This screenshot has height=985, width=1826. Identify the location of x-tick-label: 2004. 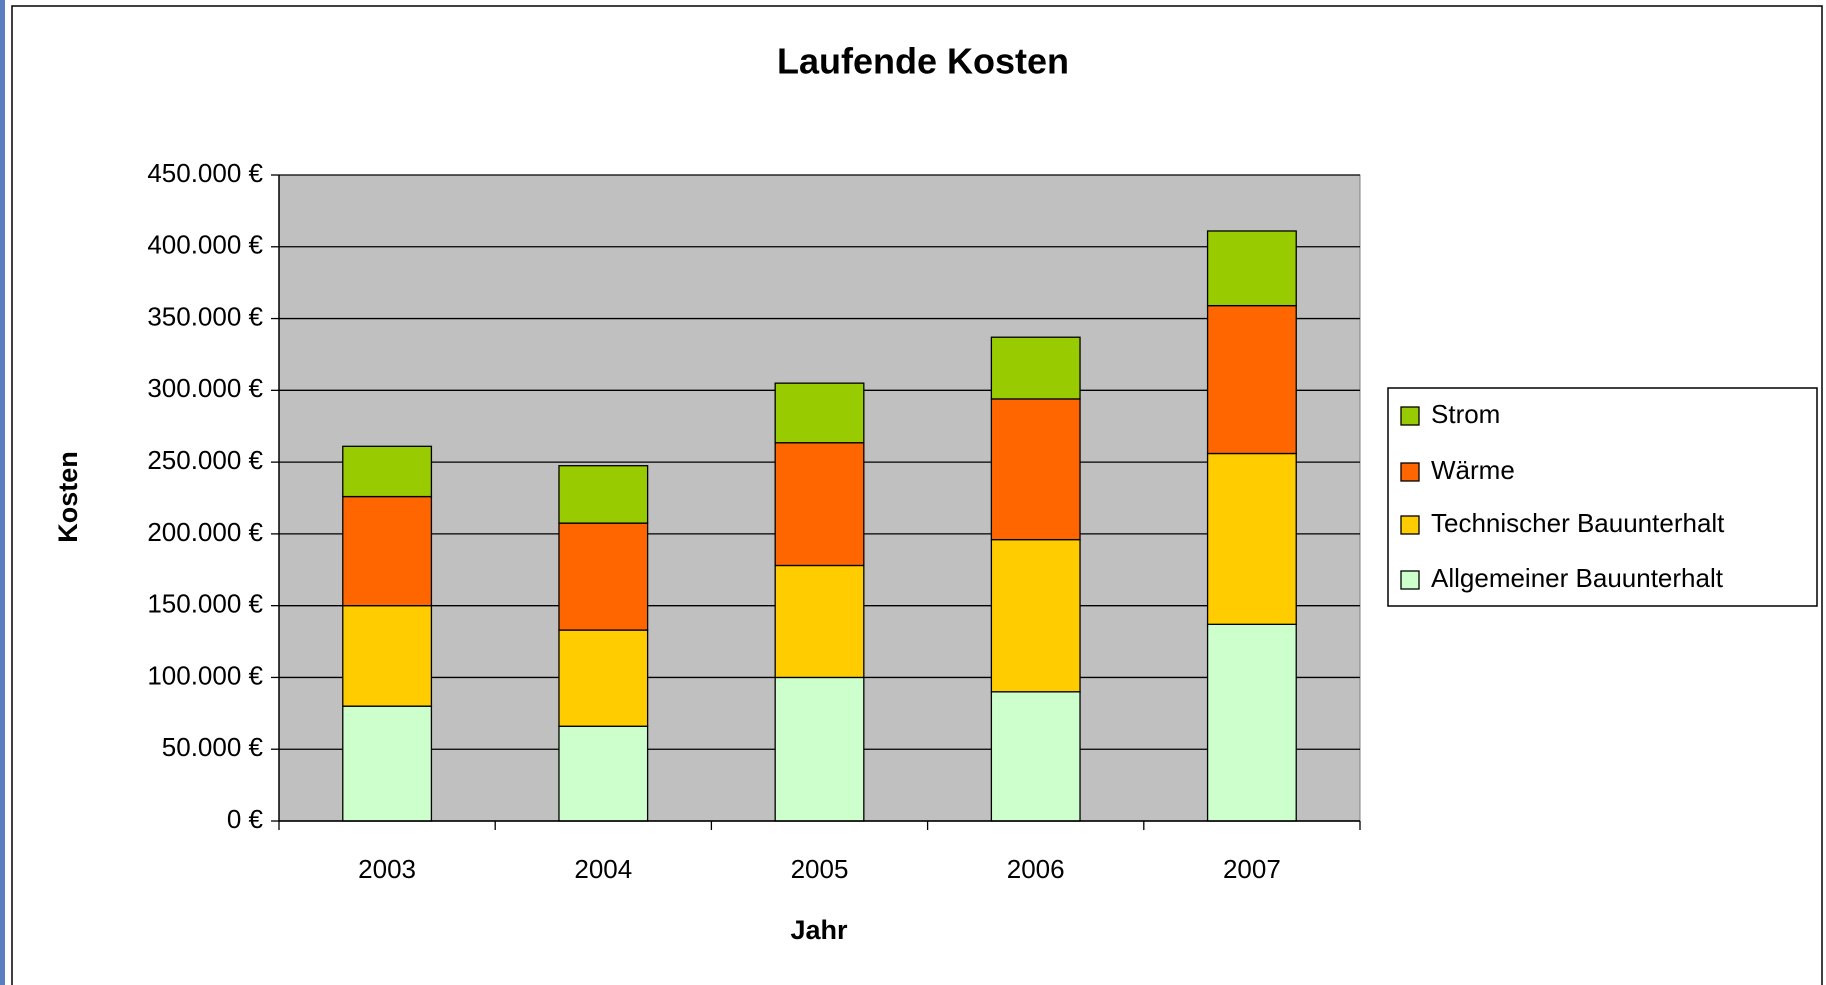
(603, 869).